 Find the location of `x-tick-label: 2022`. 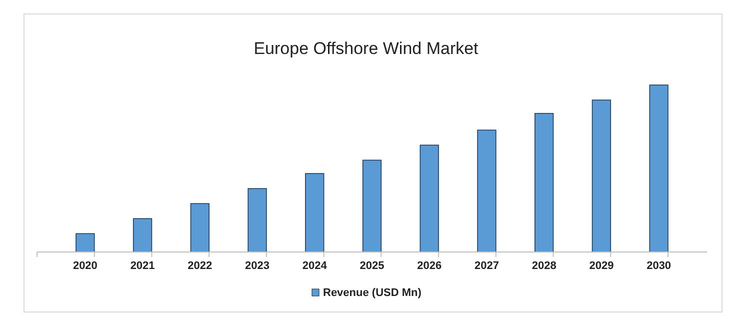

x-tick-label: 2022 is located at coordinates (200, 266).